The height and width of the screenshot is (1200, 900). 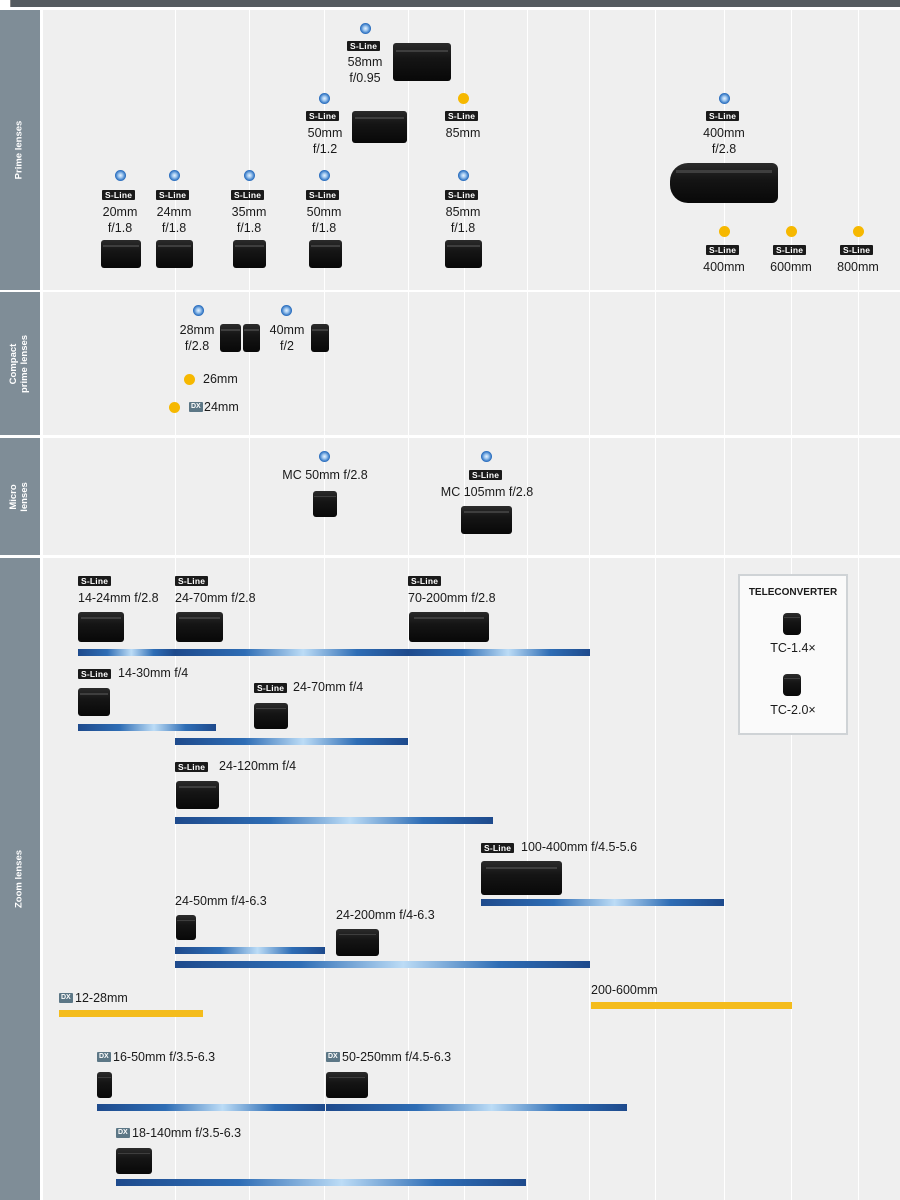 I want to click on lens-label-100-400mm: 100-400mm f/4.5-5.6, so click(x=579, y=847).